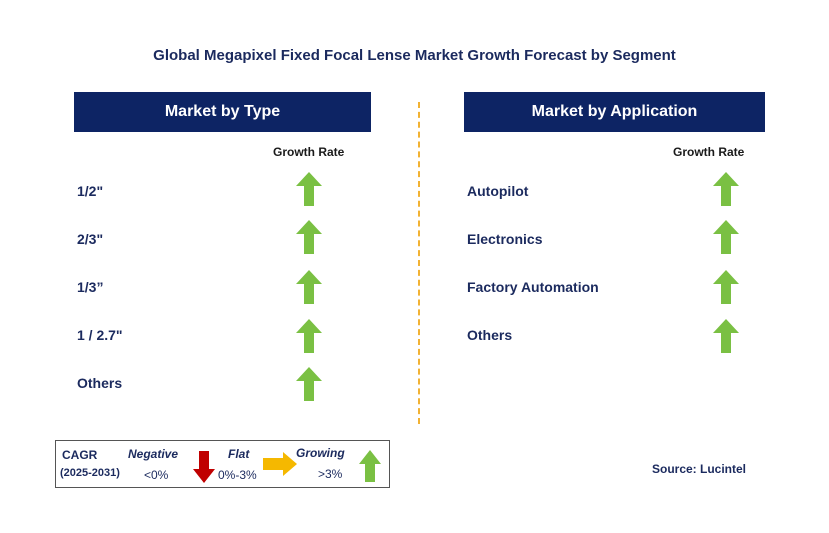 Image resolution: width=829 pixels, height=533 pixels. I want to click on legend-period-label: (2025-2031), so click(90, 473).